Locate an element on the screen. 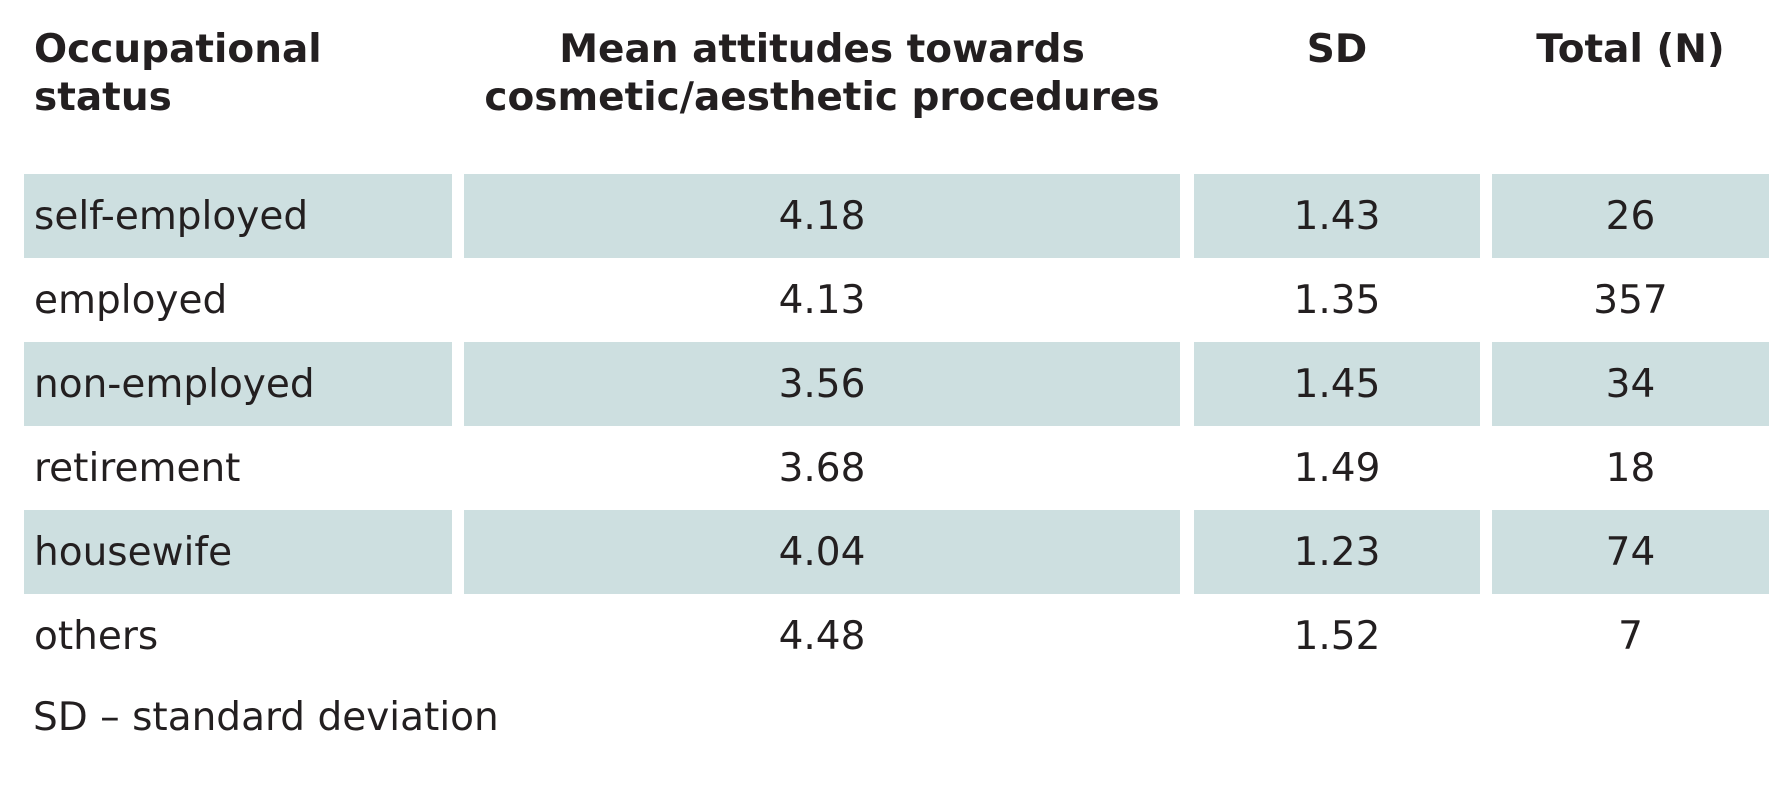  cell-sd: 1.45 is located at coordinates (1337, 384).